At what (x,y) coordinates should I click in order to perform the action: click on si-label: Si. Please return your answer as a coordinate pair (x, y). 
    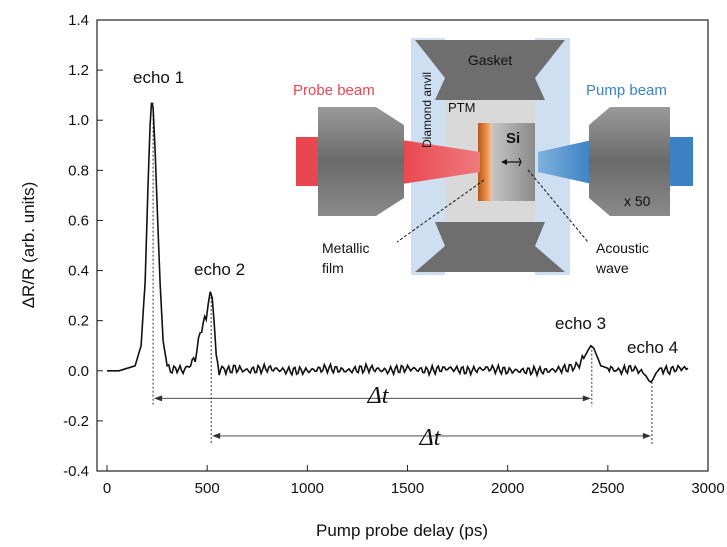
    Looking at the image, I should click on (513, 138).